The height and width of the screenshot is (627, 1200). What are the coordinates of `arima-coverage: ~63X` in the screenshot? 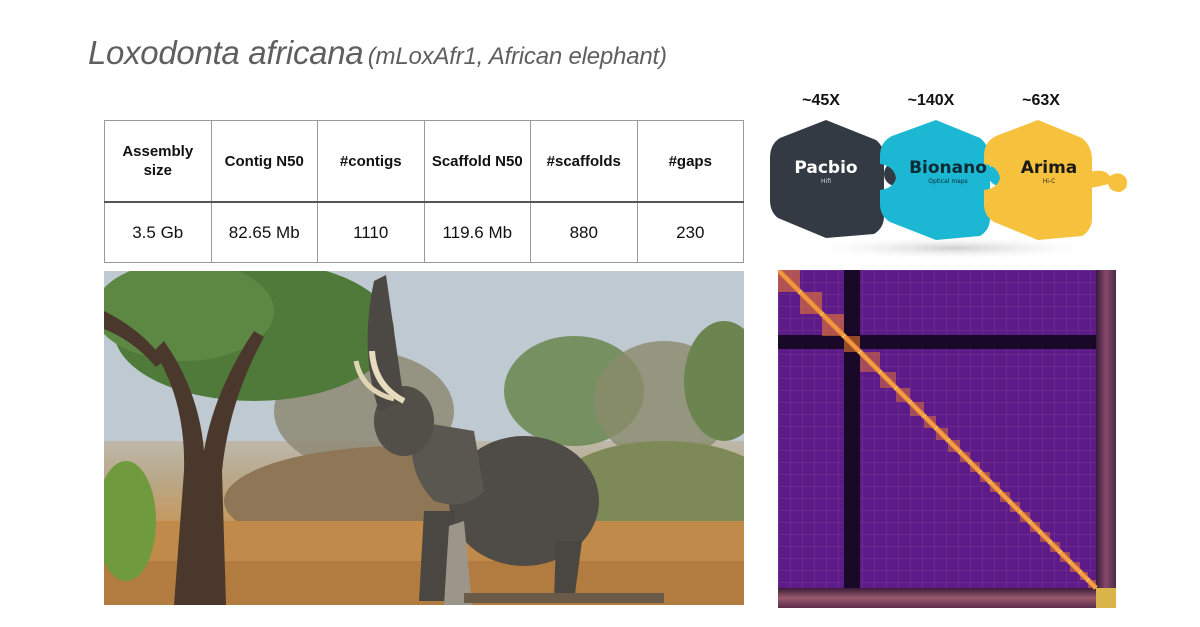 It's located at (1041, 100).